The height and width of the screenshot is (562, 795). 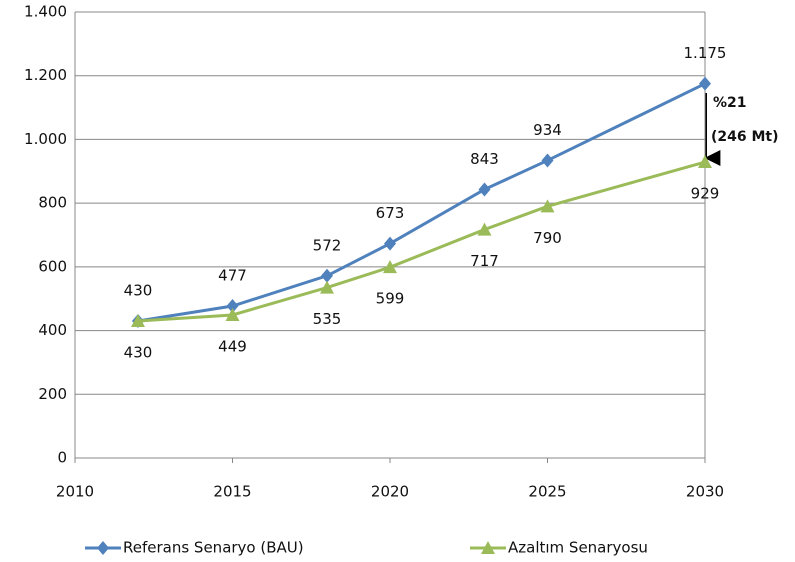 What do you see at coordinates (45, 12) in the screenshot?
I see `y-tick-label: 1.400` at bounding box center [45, 12].